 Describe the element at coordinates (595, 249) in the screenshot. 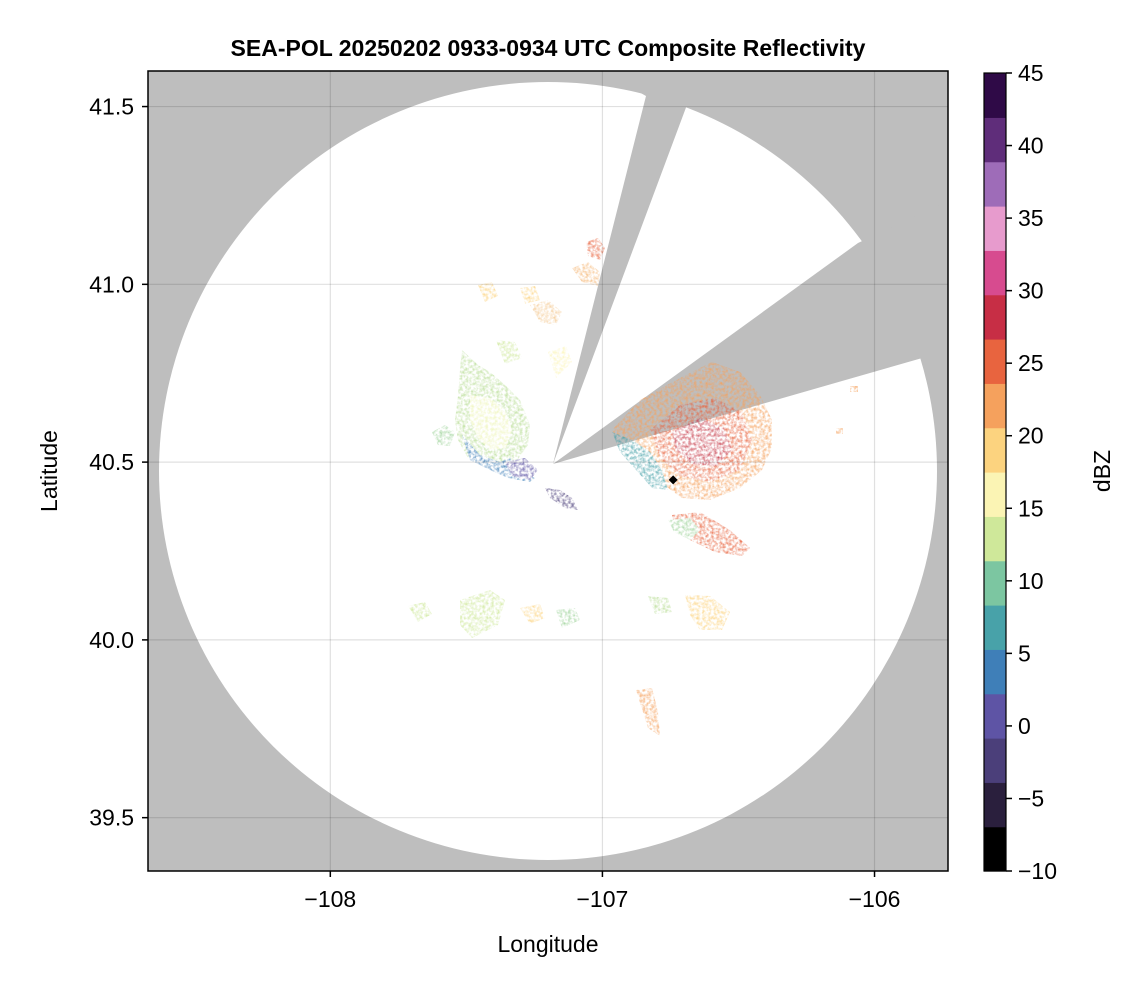

I see `echo-north-cell` at that location.